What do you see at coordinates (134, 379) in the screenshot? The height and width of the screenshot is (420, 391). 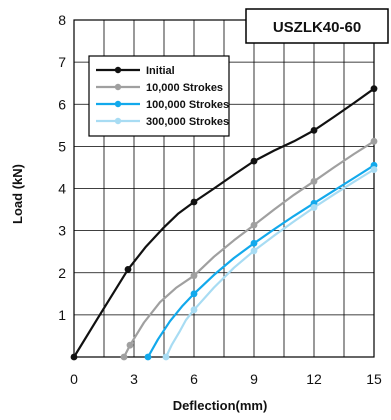 I see `x-tick-label: 3` at bounding box center [134, 379].